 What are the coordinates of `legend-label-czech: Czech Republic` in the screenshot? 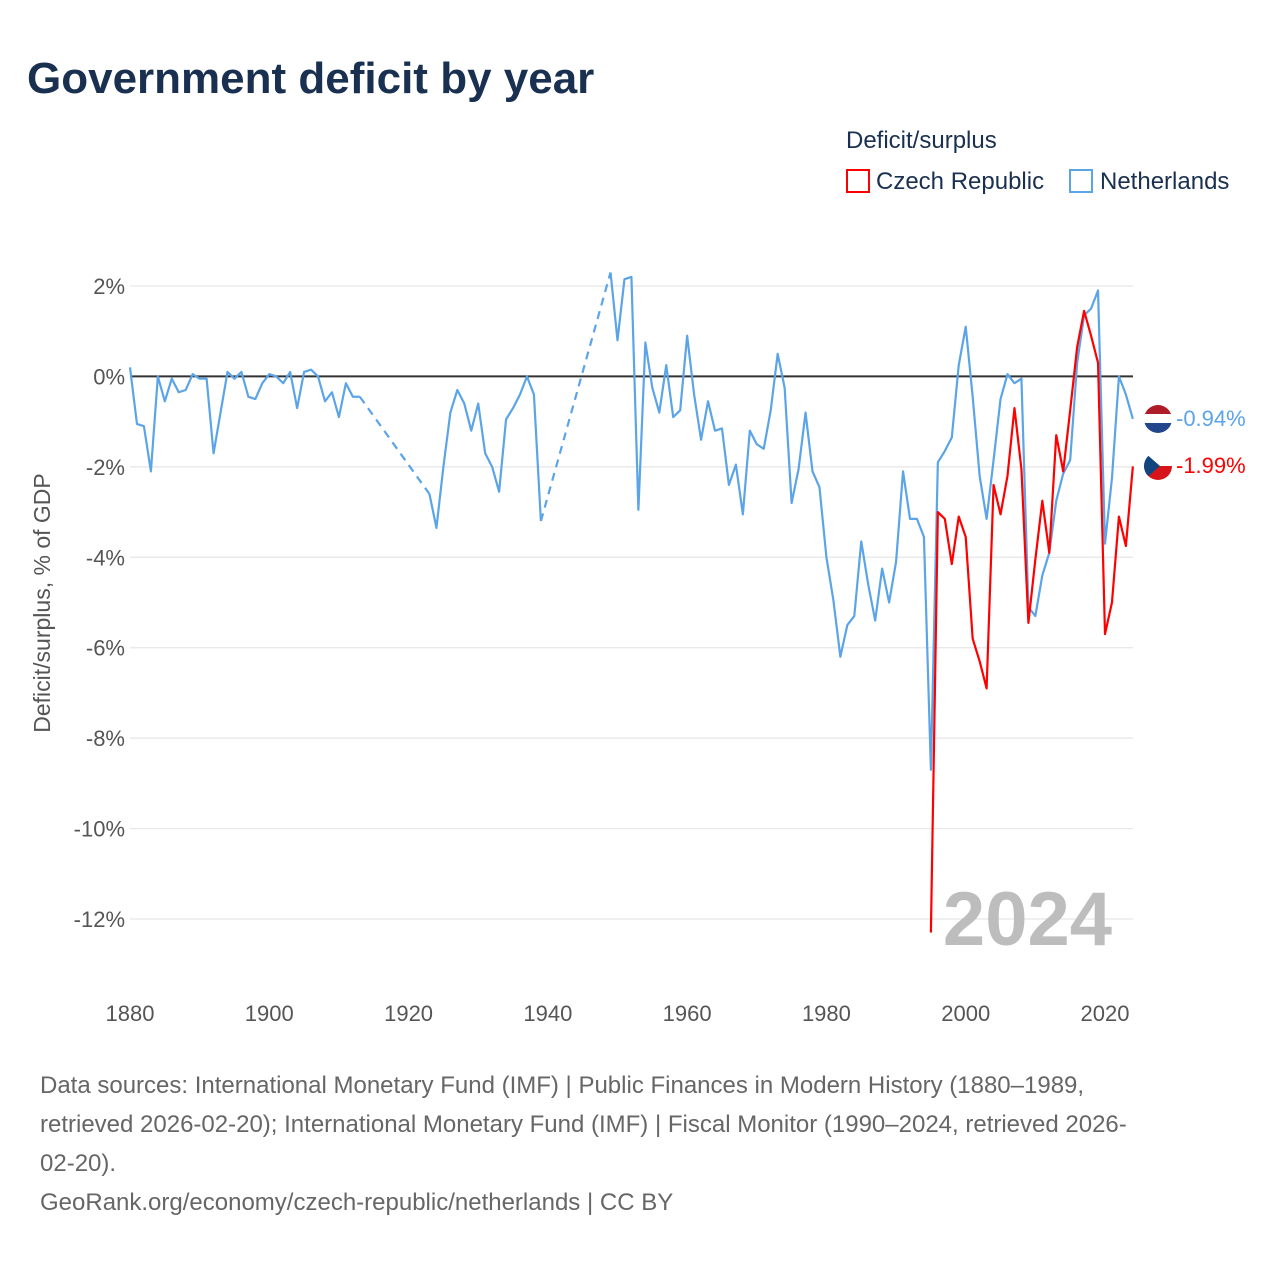 It's located at (960, 181).